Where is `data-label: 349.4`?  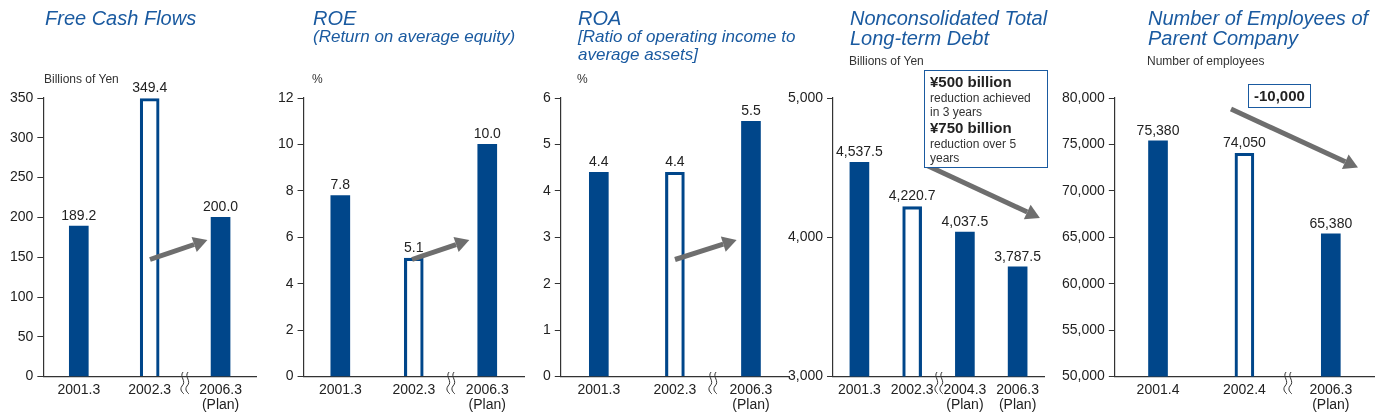 data-label: 349.4 is located at coordinates (150, 87).